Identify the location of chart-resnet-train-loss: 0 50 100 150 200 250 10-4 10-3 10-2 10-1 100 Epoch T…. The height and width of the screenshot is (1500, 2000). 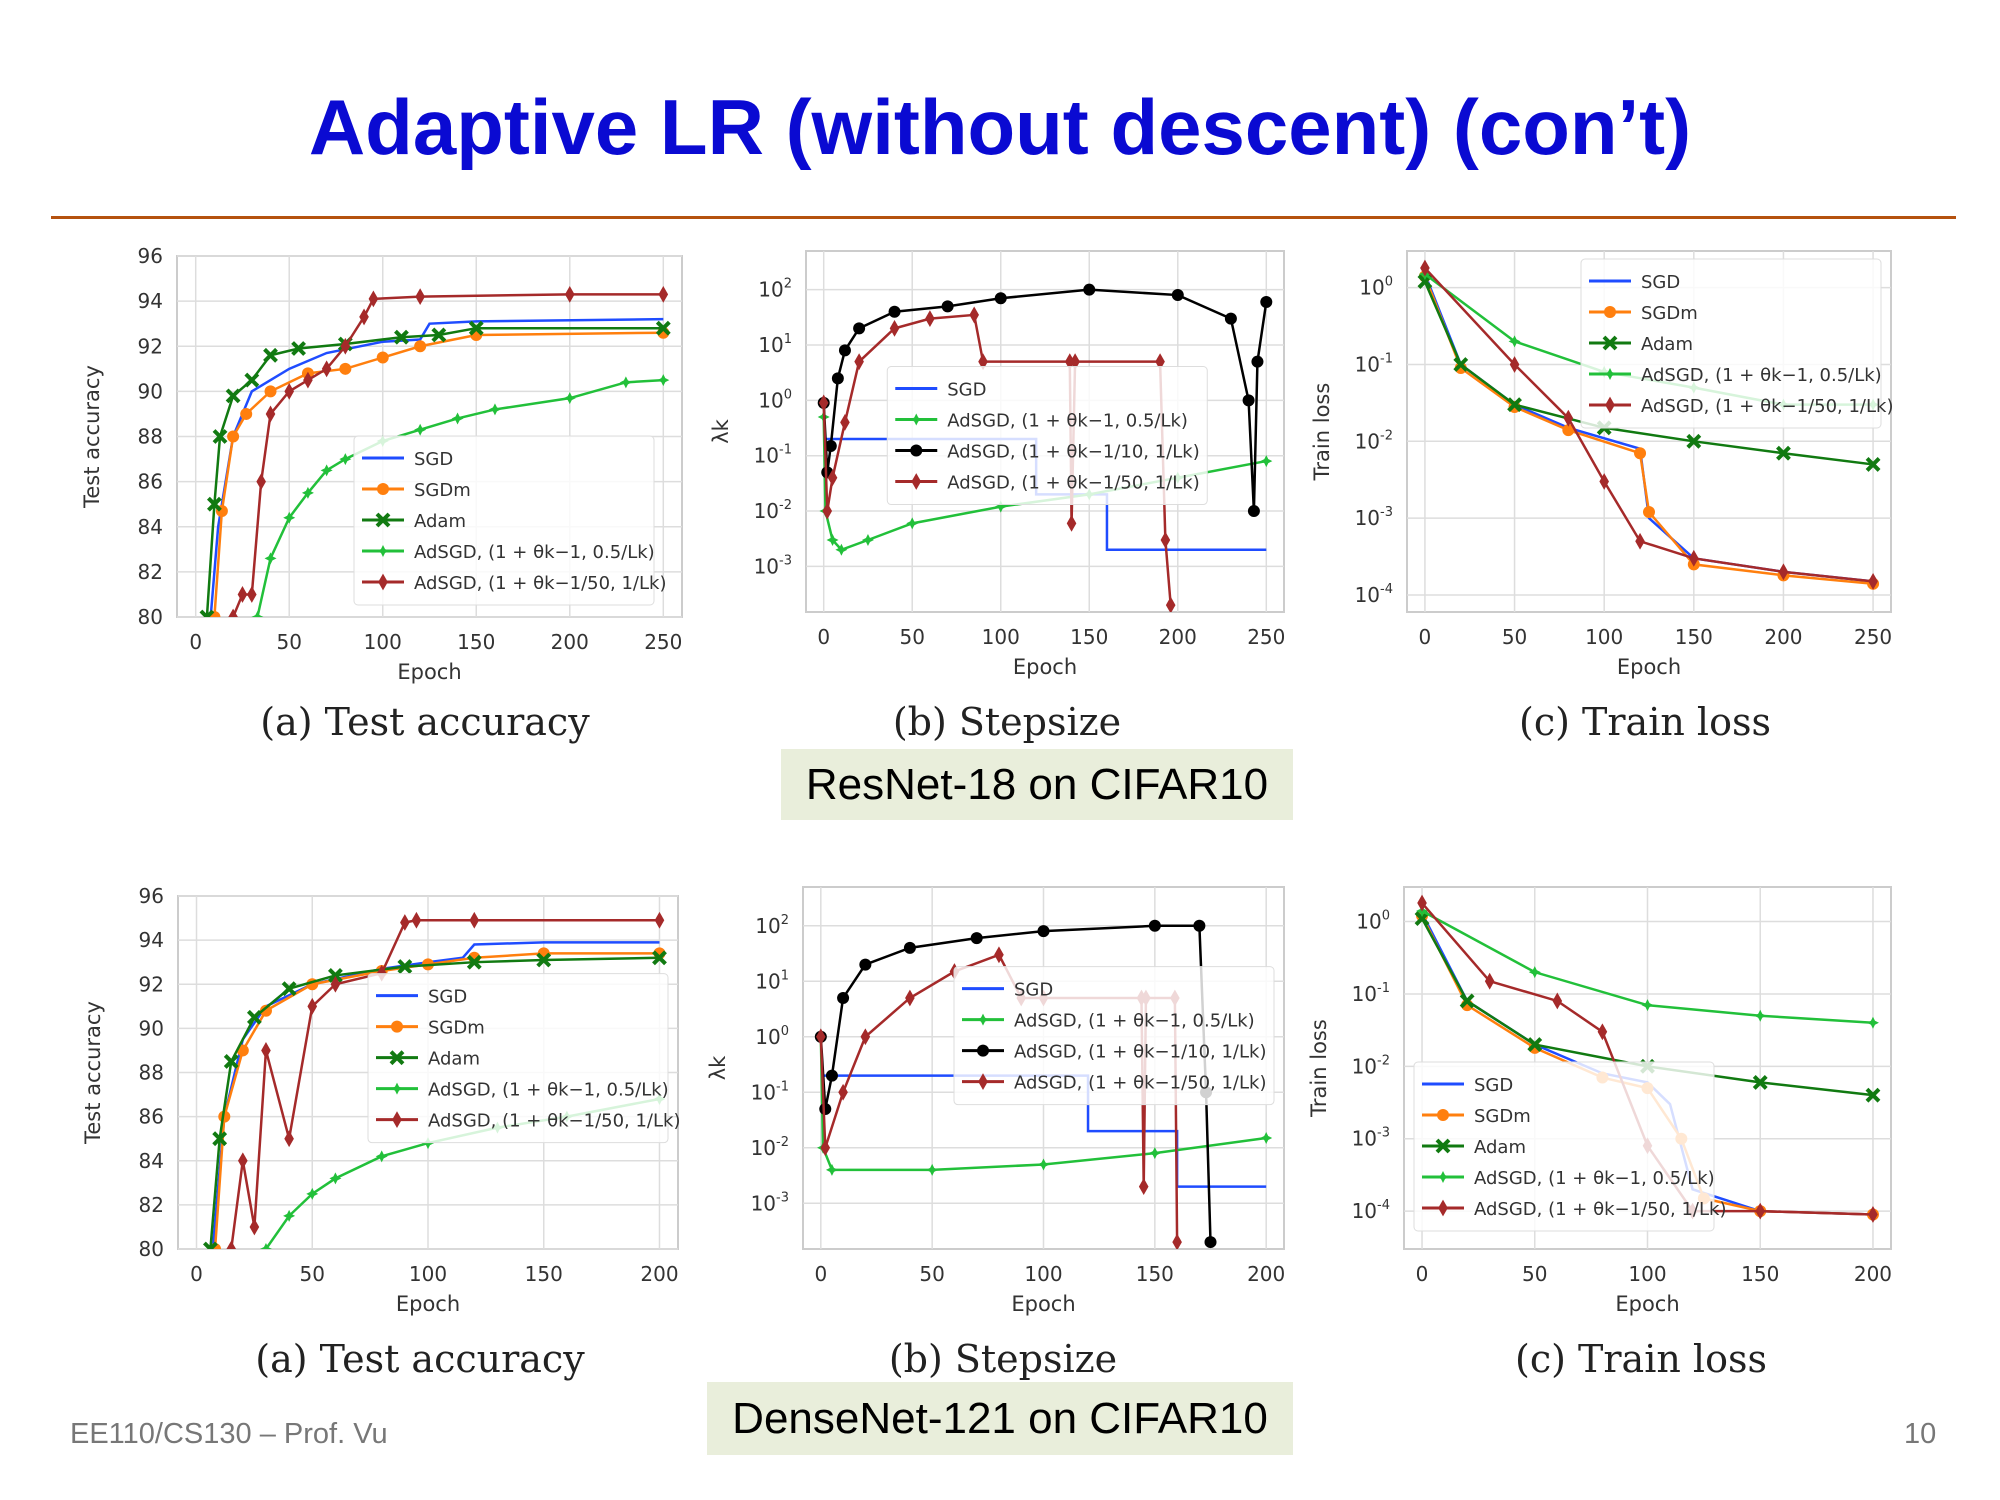
(1601, 464).